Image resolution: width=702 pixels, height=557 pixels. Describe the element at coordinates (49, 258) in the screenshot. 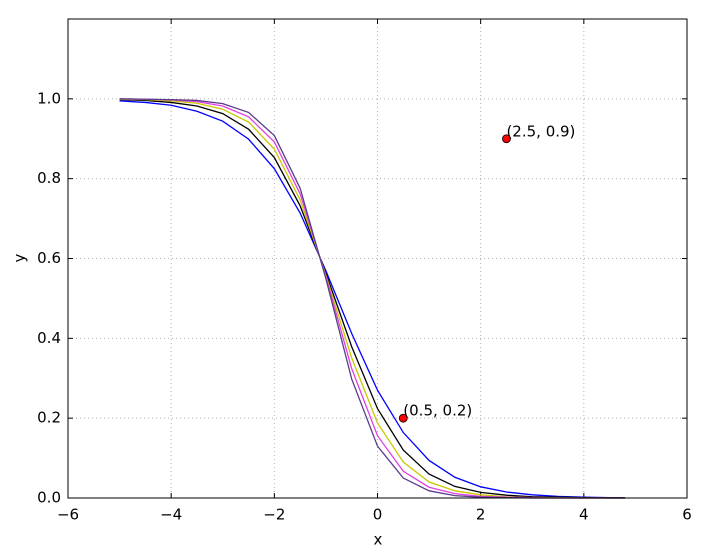

I see `y-tick-label: 0.6` at that location.